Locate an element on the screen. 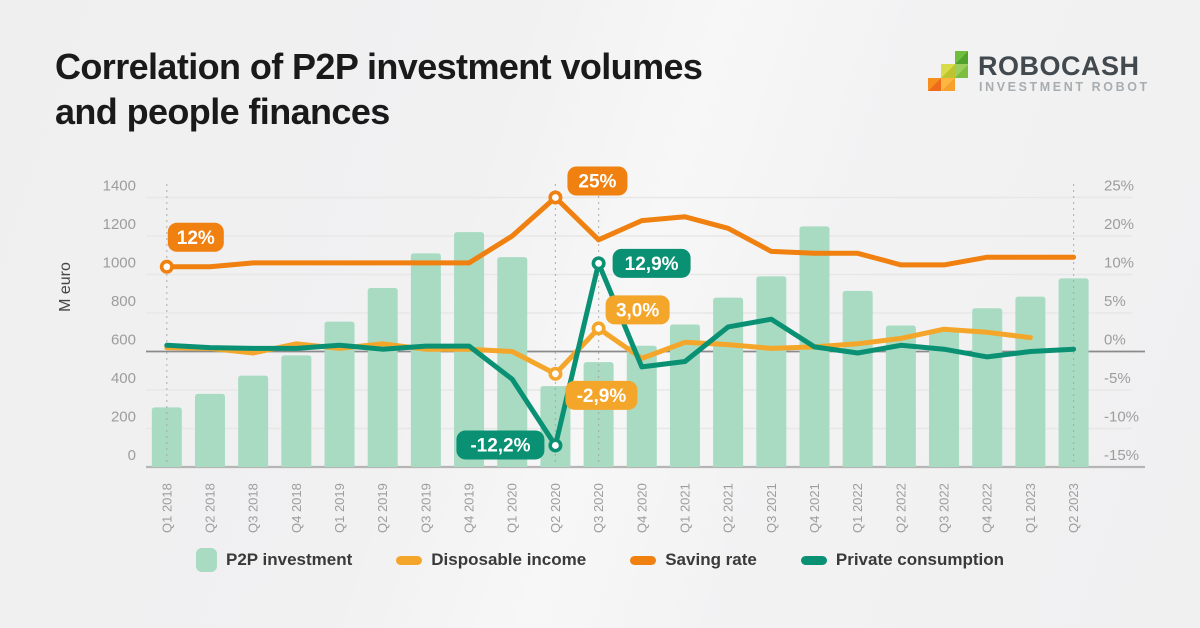 Image resolution: width=1200 pixels, height=628 pixels. marker-private-consumption-q3-2020 is located at coordinates (598, 263).